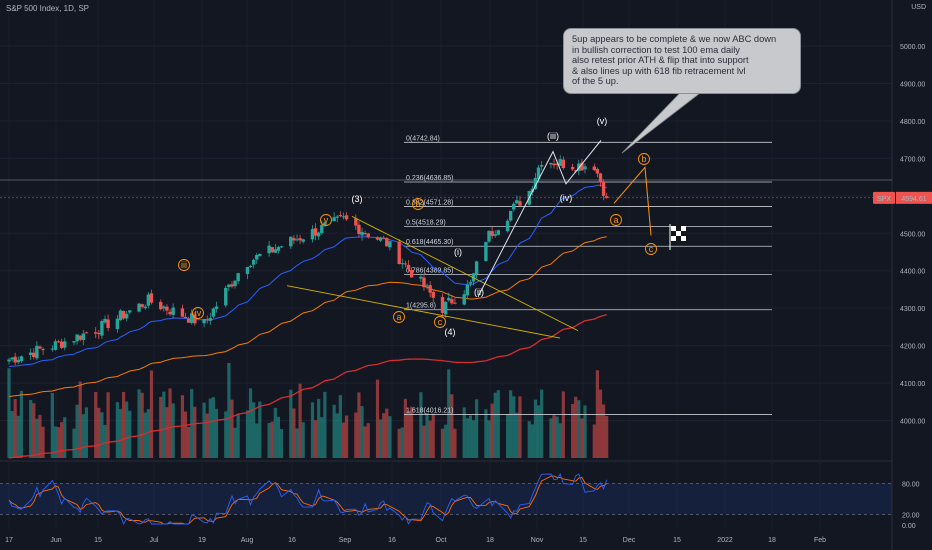  Describe the element at coordinates (55, 540) in the screenshot. I see `x-tick-label: Jun` at that location.